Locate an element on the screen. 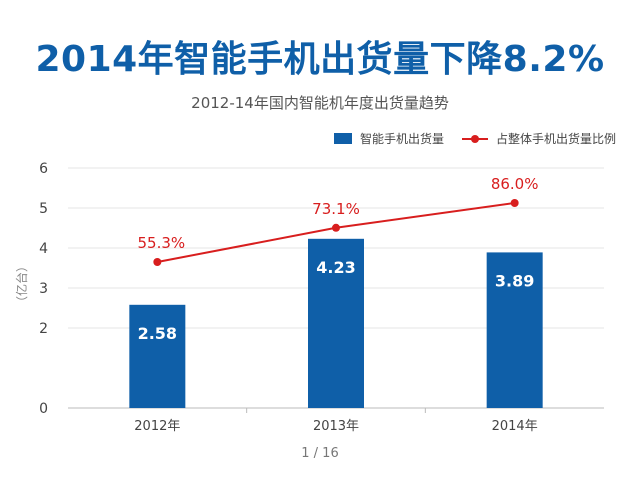  bar-value-label: 2.58 is located at coordinates (157, 333).